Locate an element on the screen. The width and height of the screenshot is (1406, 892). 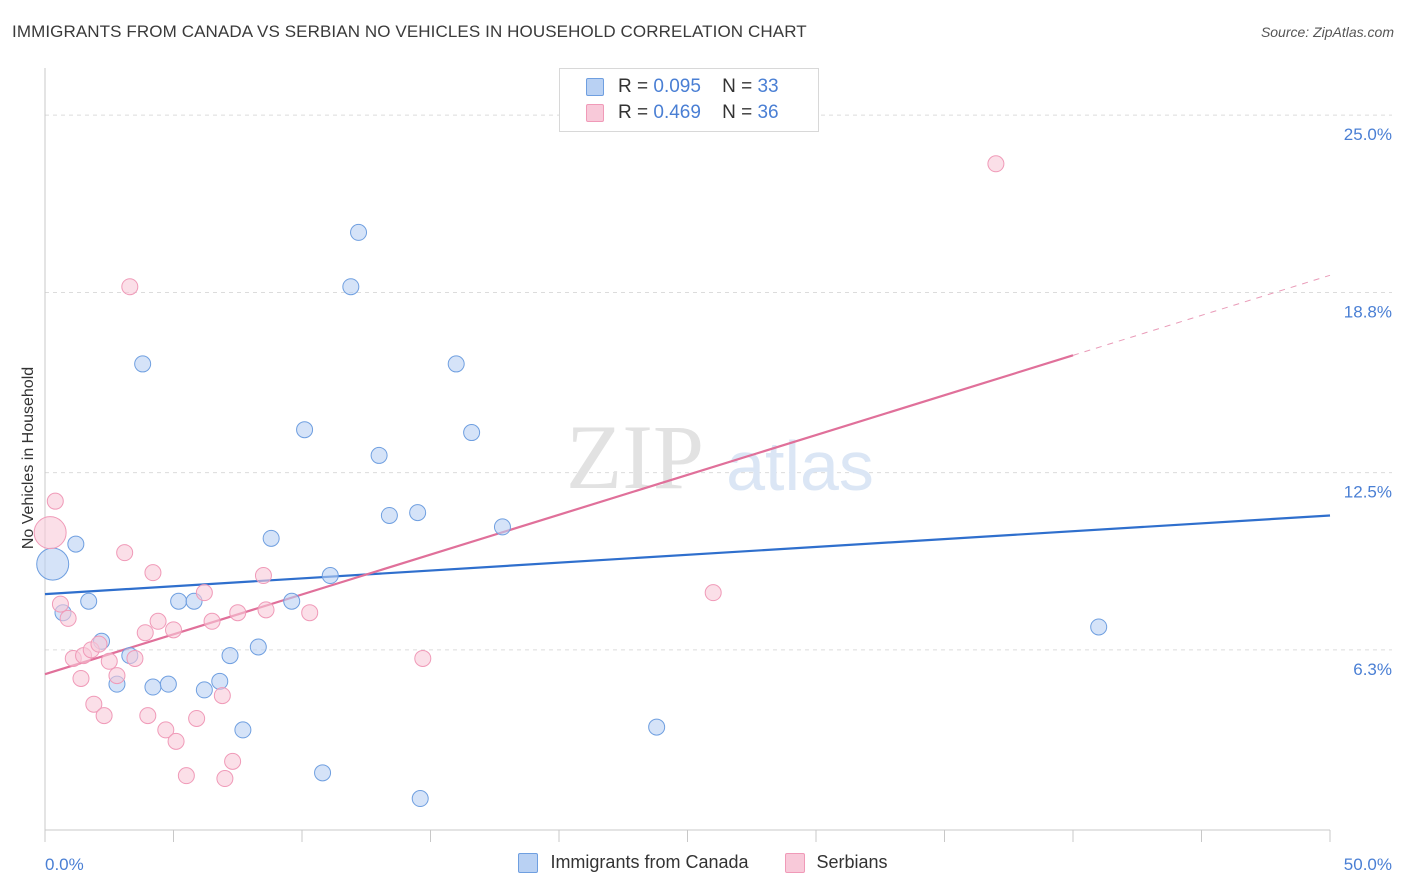
canada-legend-swatch is located at coordinates (528, 862).